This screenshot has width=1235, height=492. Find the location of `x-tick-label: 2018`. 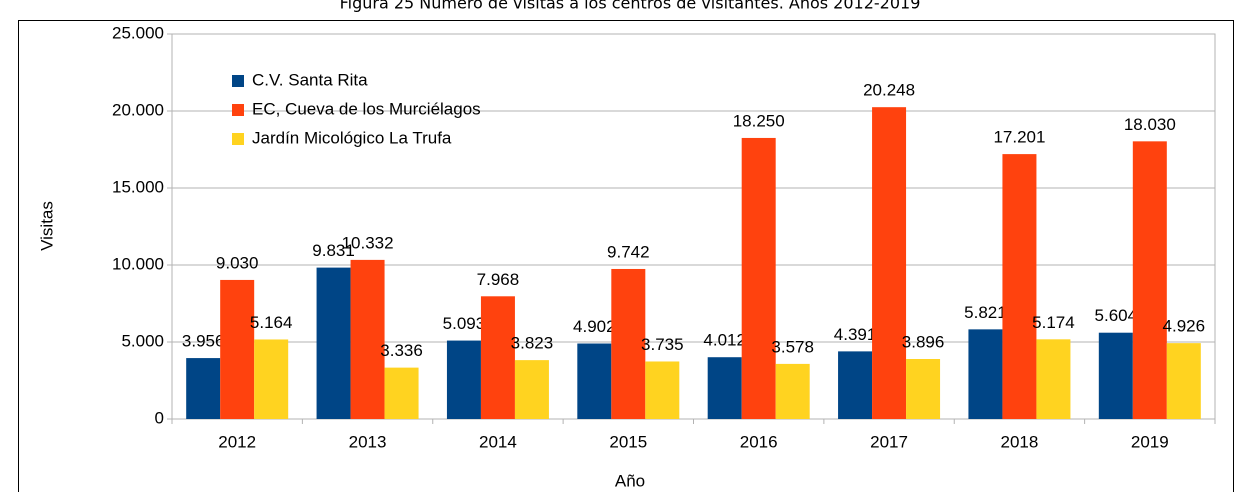

x-tick-label: 2018 is located at coordinates (1020, 441).